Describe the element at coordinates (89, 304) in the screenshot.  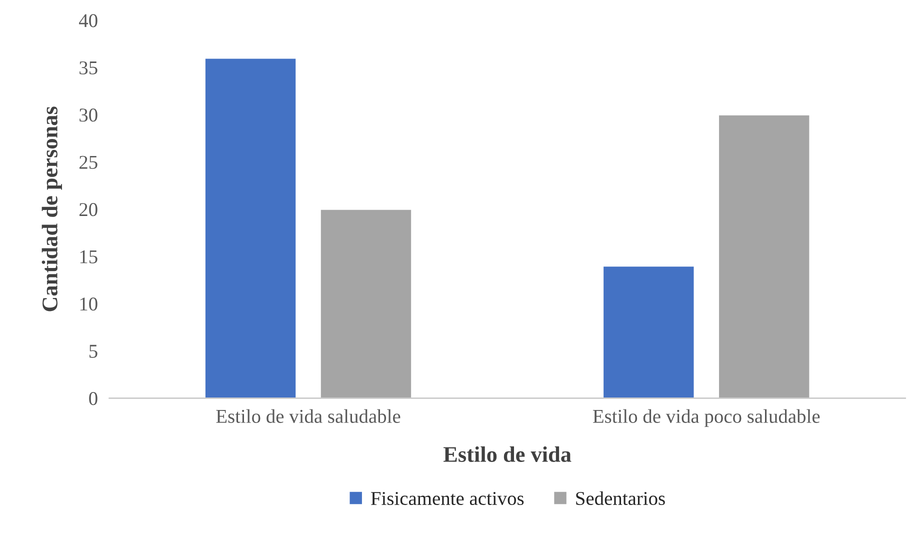
I see `y-tick-label: 10` at that location.